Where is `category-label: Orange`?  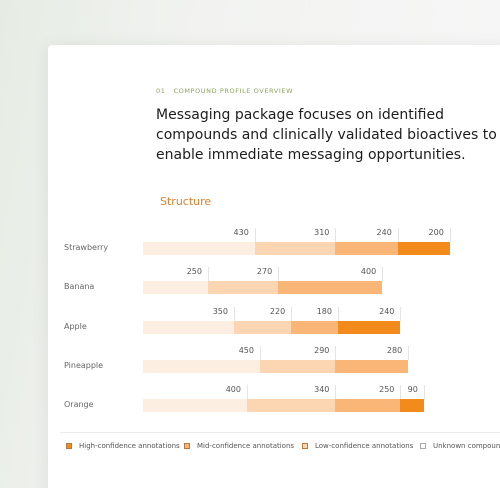 category-label: Orange is located at coordinates (79, 405).